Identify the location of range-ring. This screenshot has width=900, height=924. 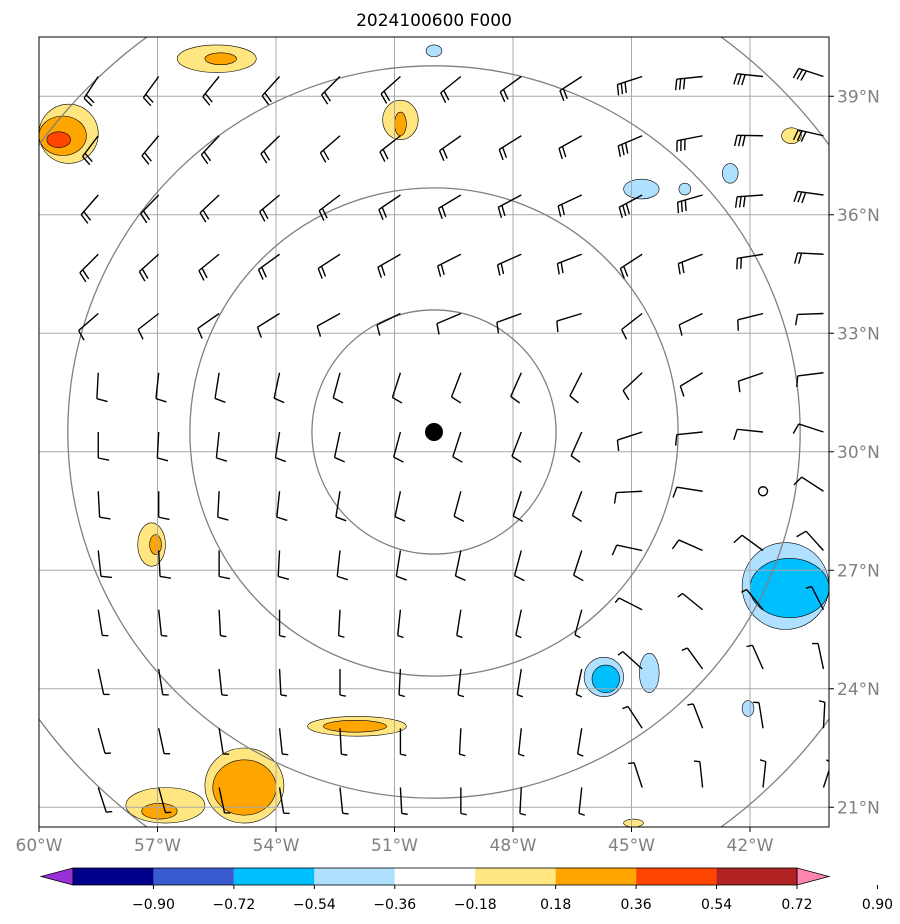
(434, 432).